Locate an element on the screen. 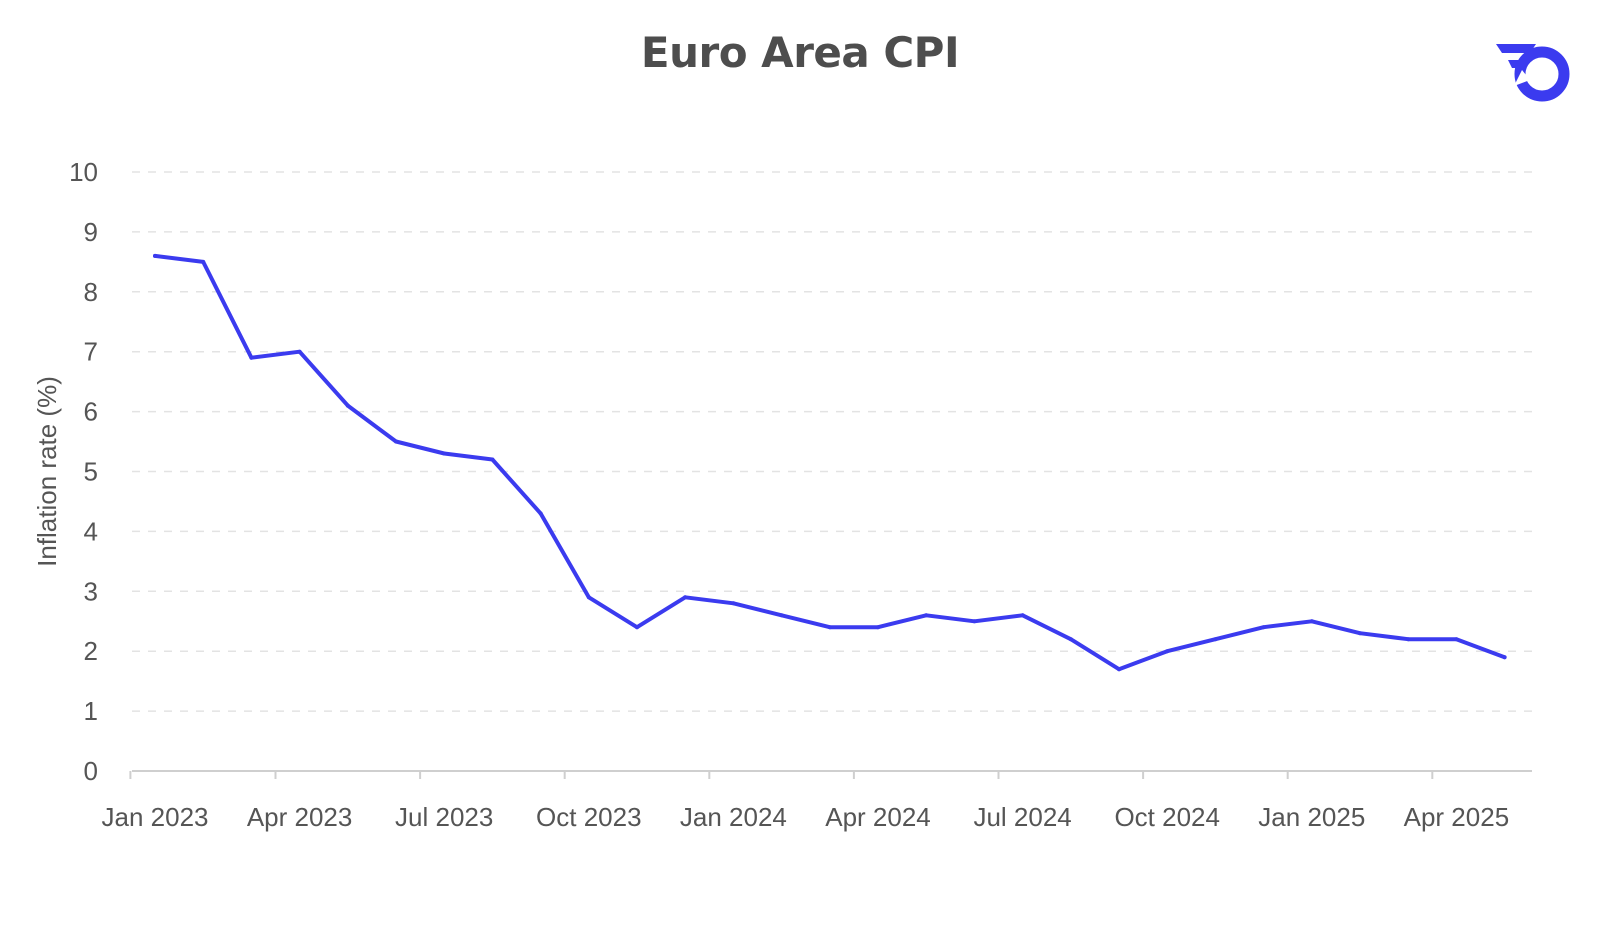 The height and width of the screenshot is (939, 1600). y-tick-label-0: 0 is located at coordinates (91, 771).